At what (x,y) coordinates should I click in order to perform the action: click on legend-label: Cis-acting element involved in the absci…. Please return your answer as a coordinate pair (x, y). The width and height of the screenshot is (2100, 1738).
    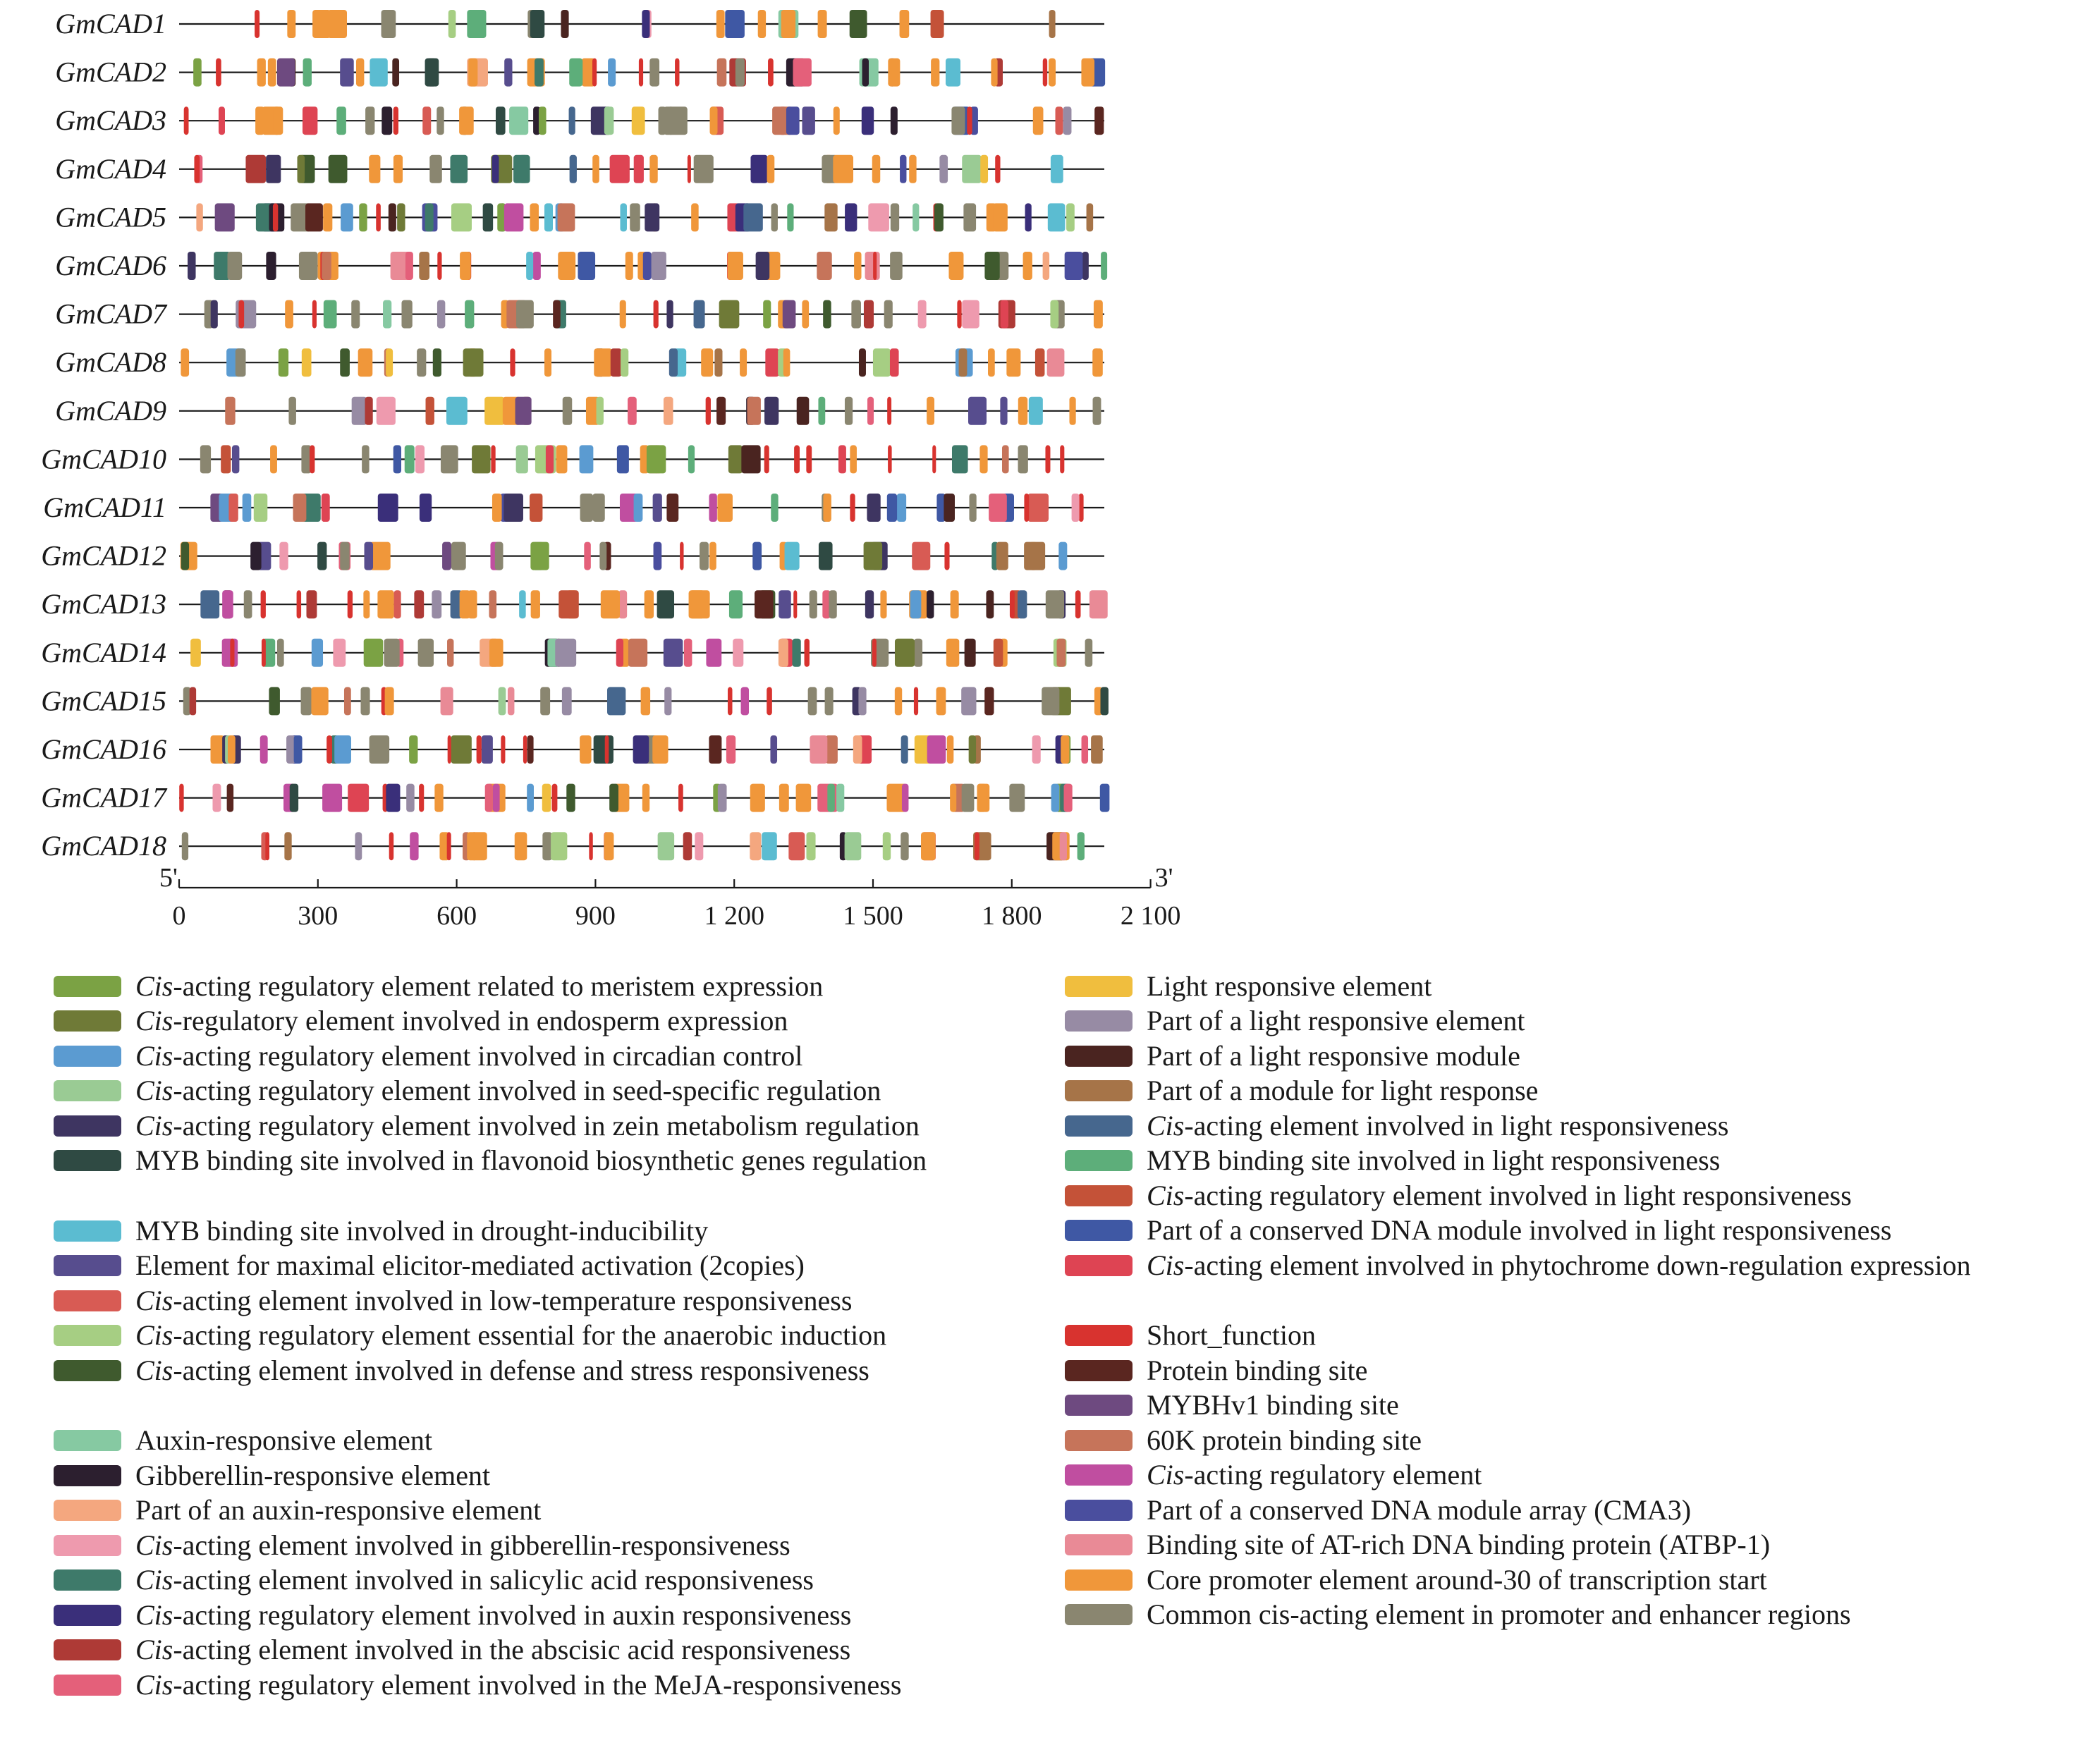
    Looking at the image, I should click on (493, 1650).